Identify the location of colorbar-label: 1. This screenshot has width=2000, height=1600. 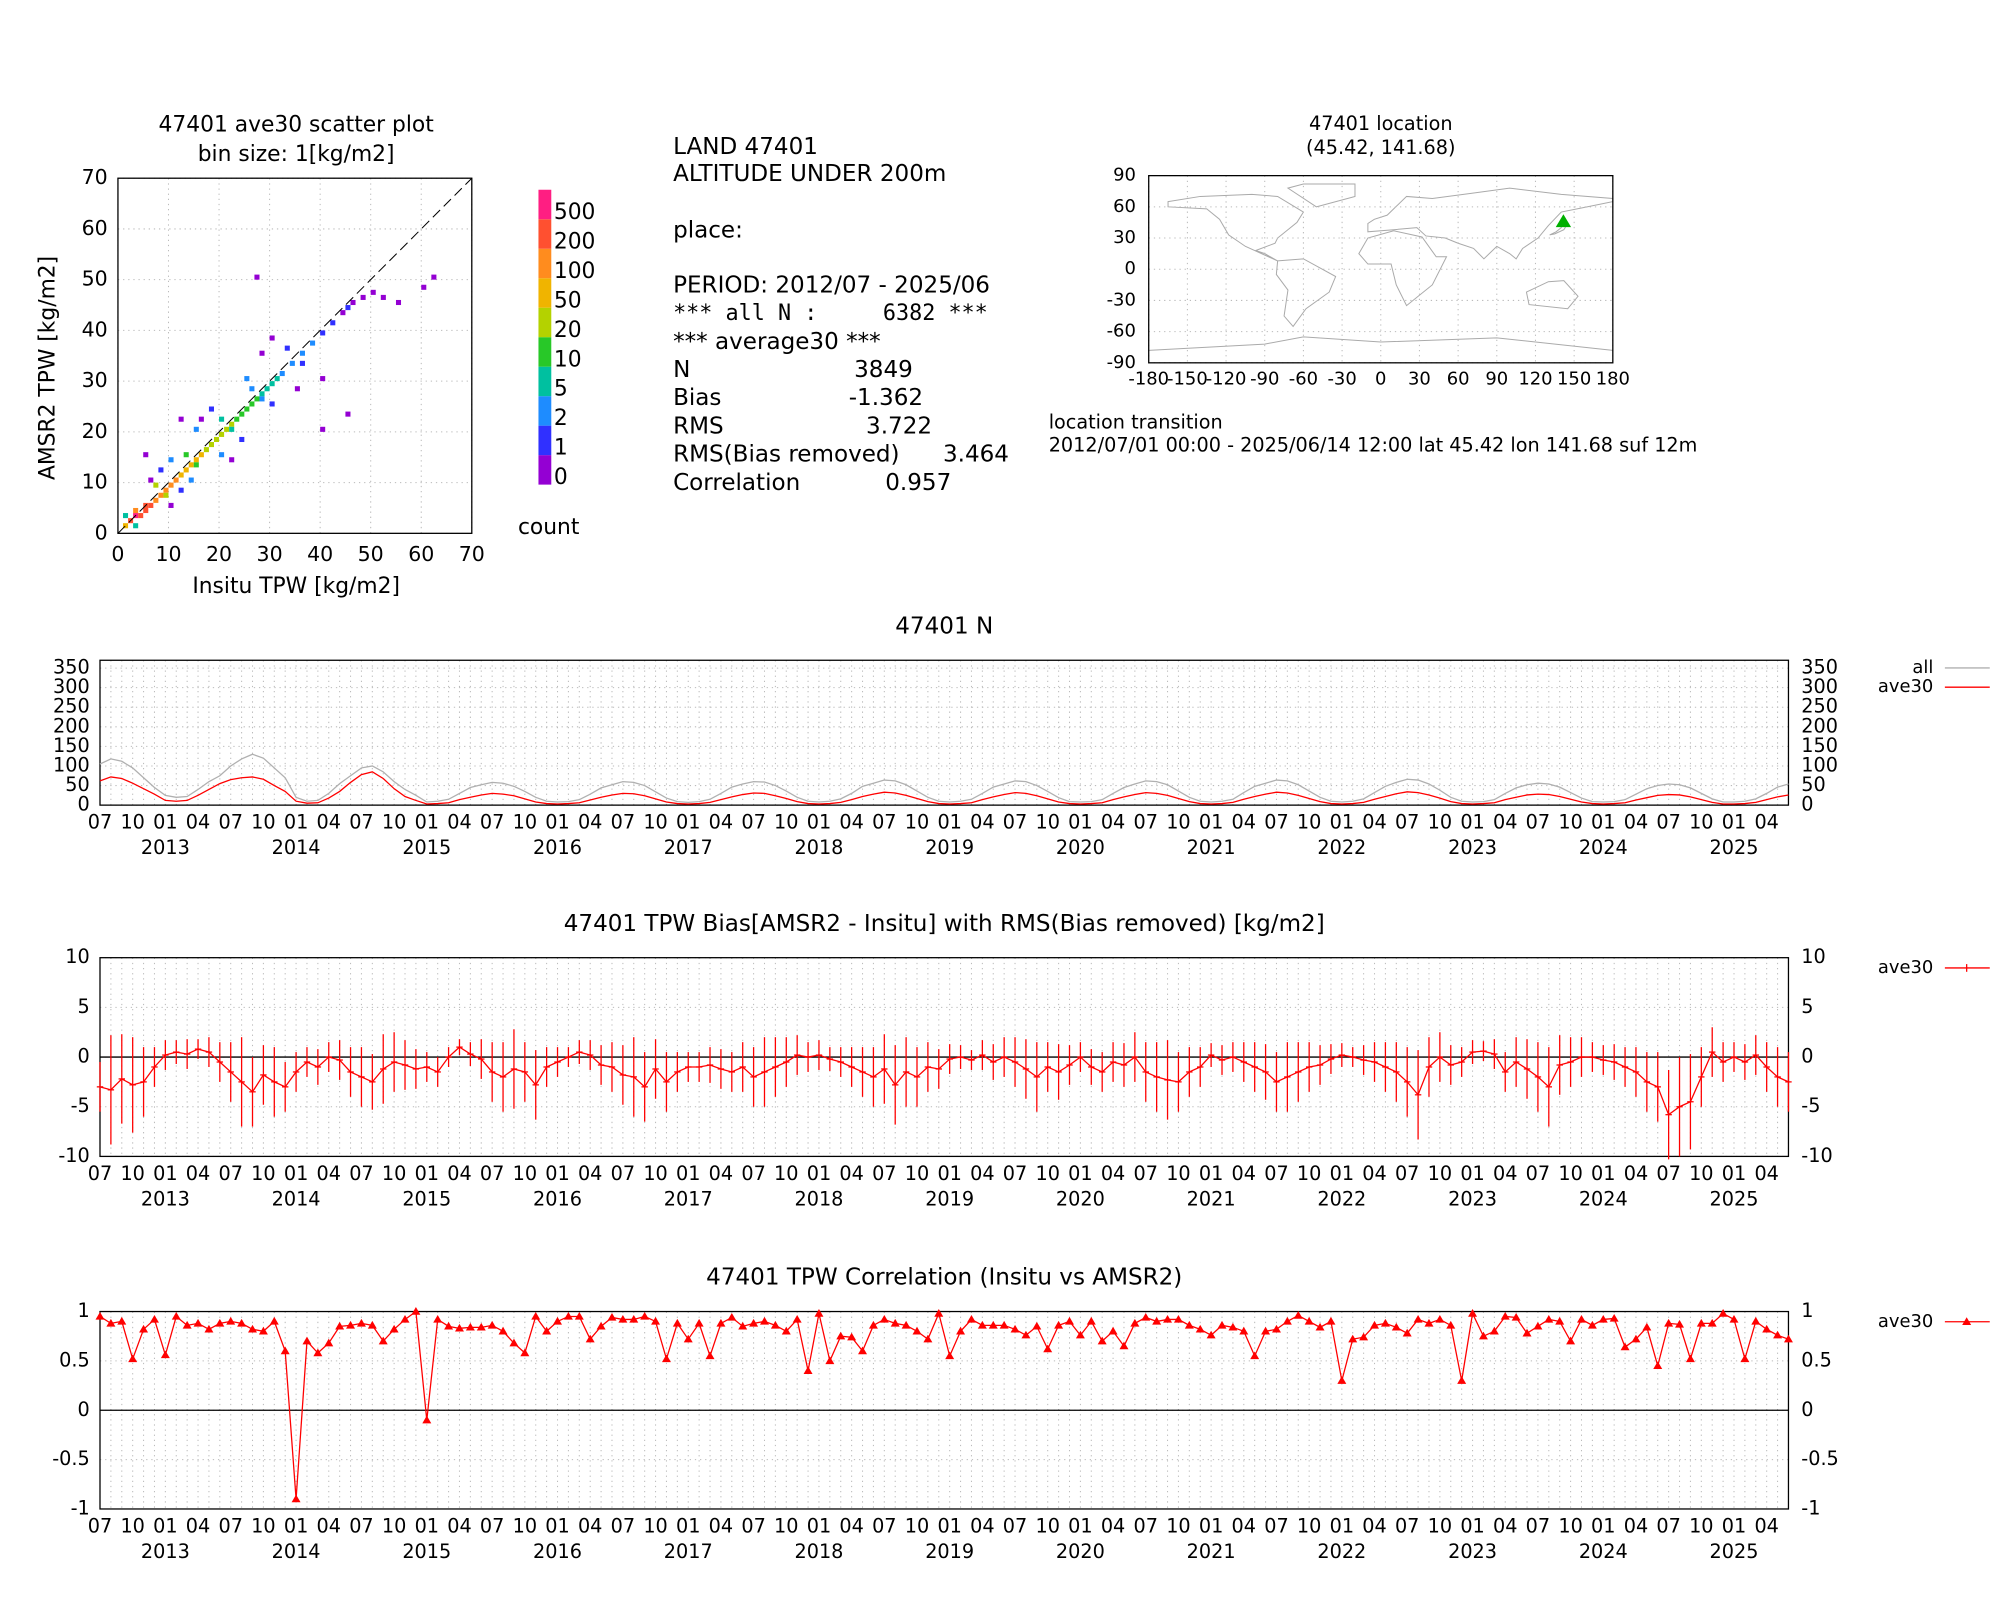
(561, 448).